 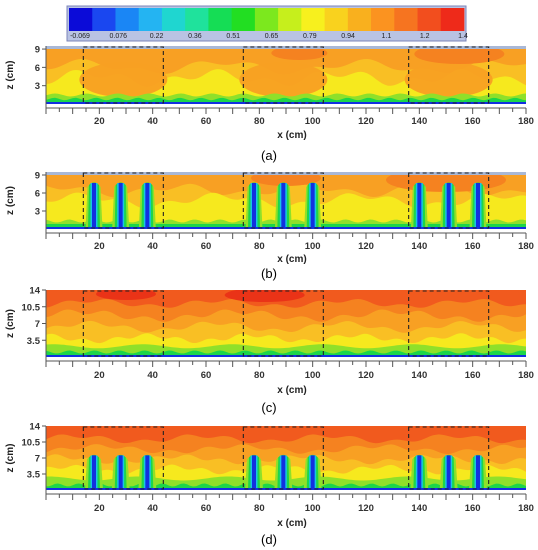 What do you see at coordinates (268, 407) in the screenshot?
I see `panel-caption: (c)` at bounding box center [268, 407].